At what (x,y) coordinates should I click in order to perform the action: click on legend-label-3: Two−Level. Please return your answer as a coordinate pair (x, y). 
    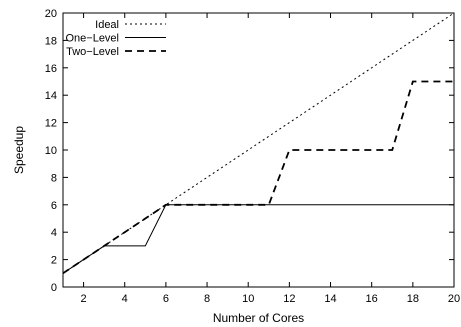
    Looking at the image, I should click on (92, 52).